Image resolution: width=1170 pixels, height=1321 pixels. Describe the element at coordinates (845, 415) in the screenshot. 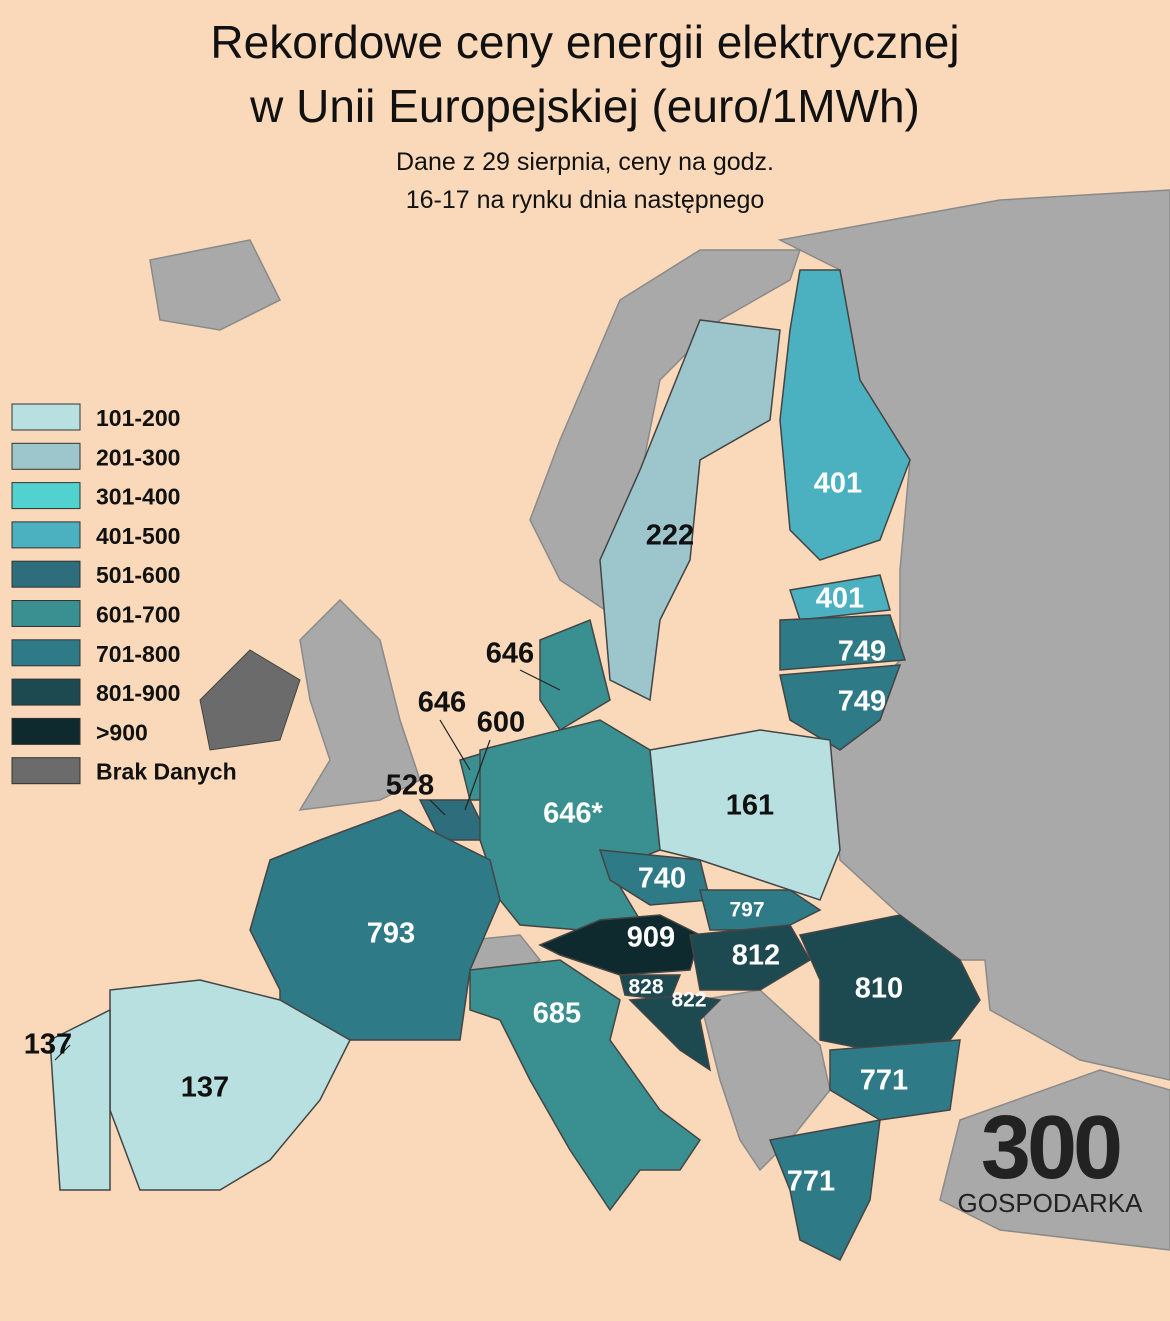

I see `finland` at that location.